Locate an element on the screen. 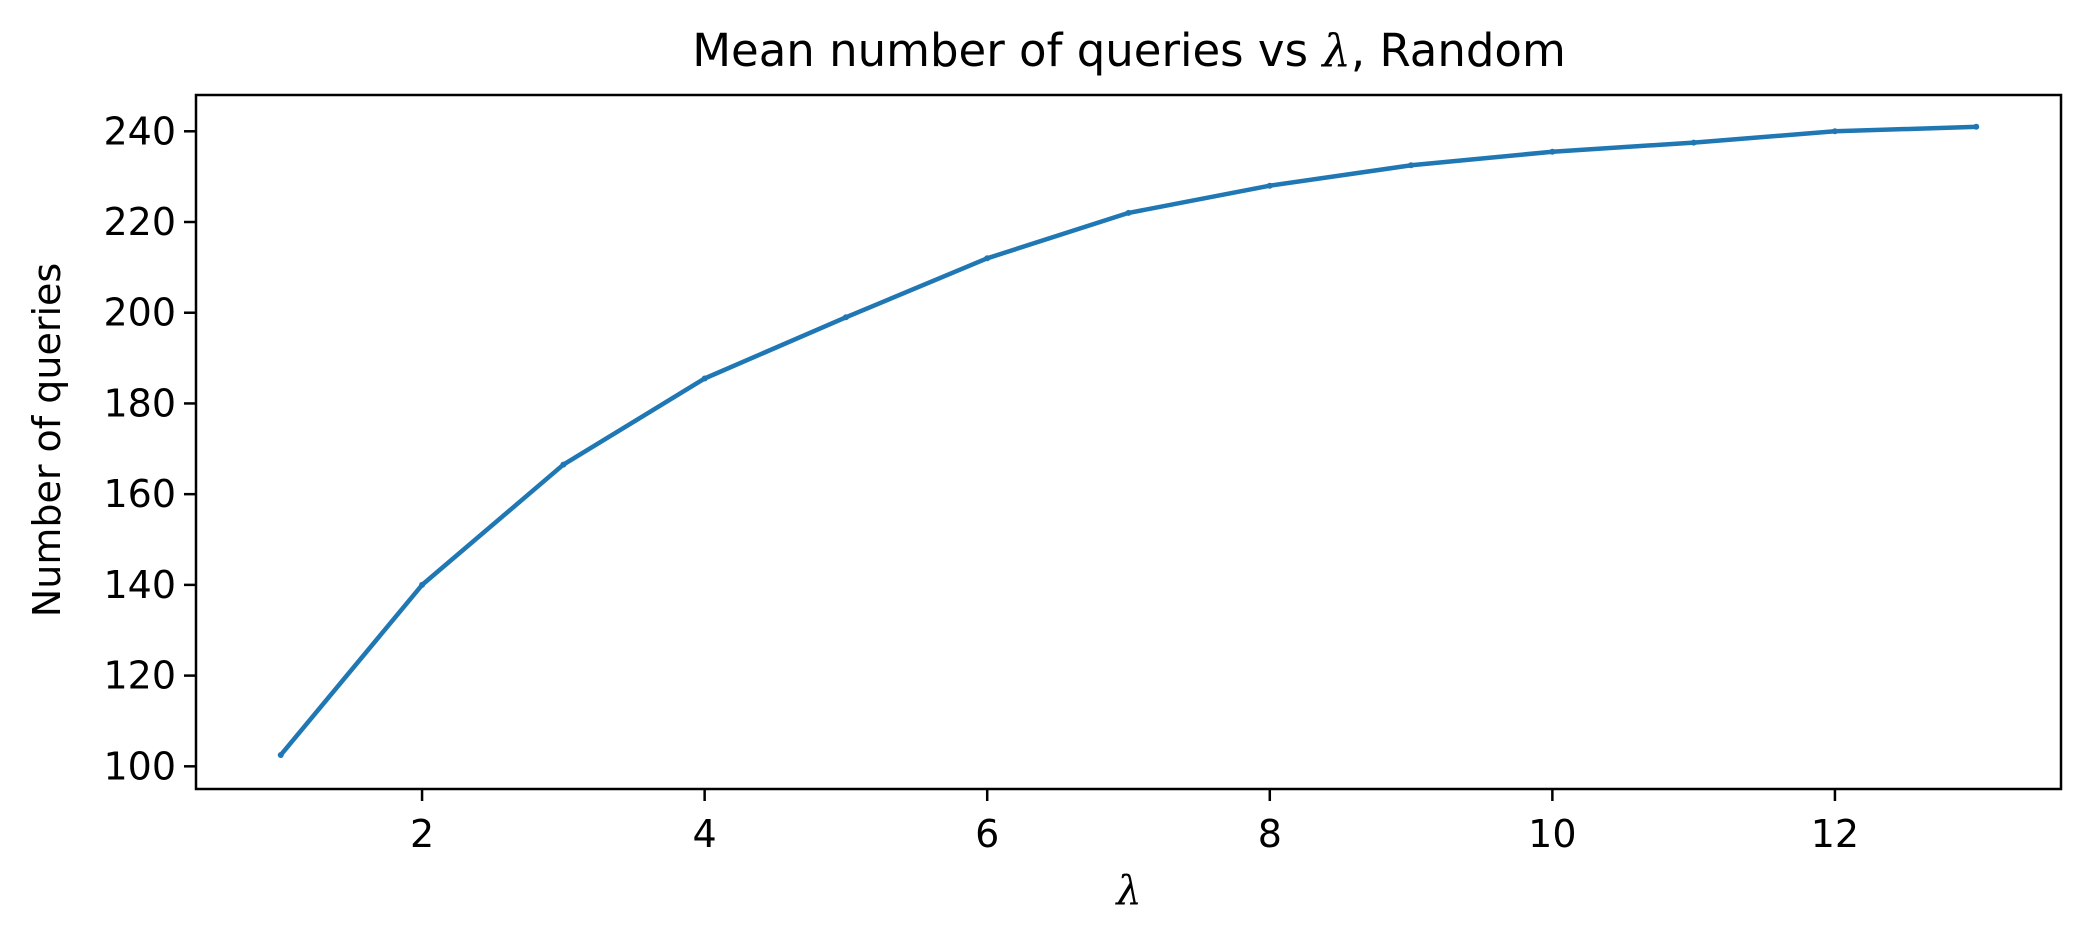 The image size is (2085, 943). y-tick-label: 220 is located at coordinates (139, 222).